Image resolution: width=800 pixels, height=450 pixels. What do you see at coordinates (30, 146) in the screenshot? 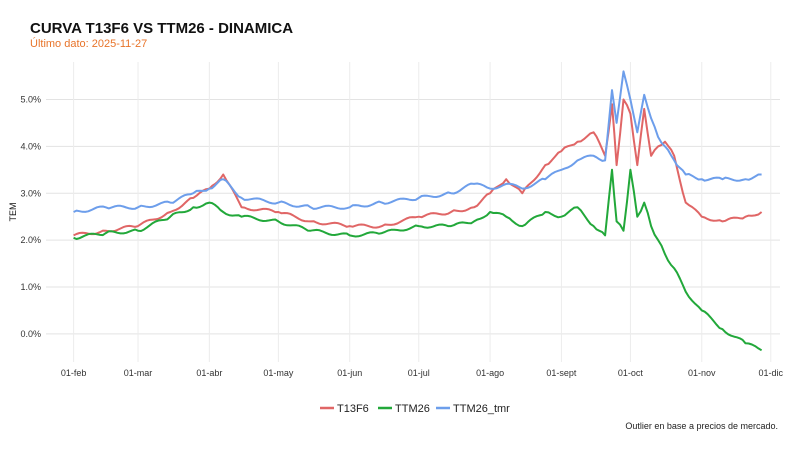
I see `y-tick-label: 4.0%` at bounding box center [30, 146].